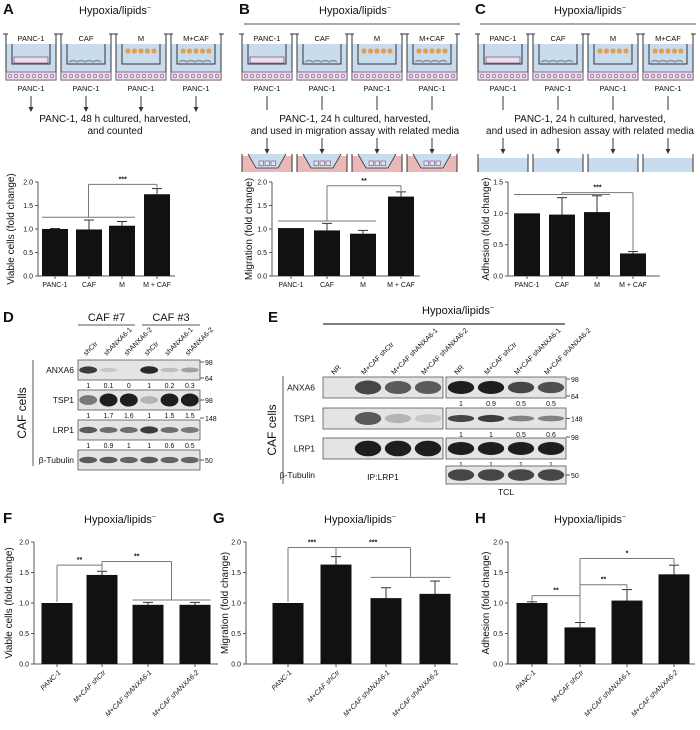  What do you see at coordinates (613, 38) in the screenshot?
I see `well-label: M` at bounding box center [613, 38].